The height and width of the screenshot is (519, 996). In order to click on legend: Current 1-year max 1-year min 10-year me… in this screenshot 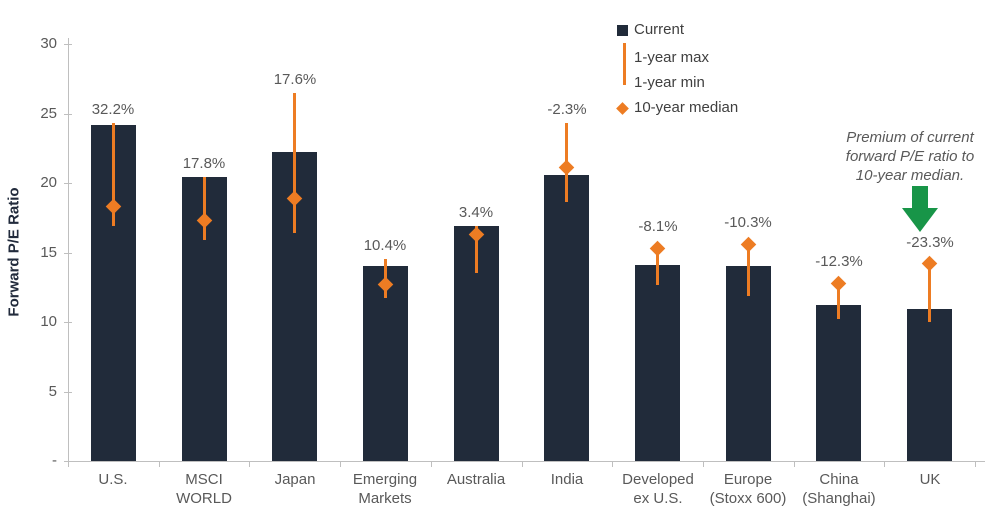, I will do `click(711, 63)`.